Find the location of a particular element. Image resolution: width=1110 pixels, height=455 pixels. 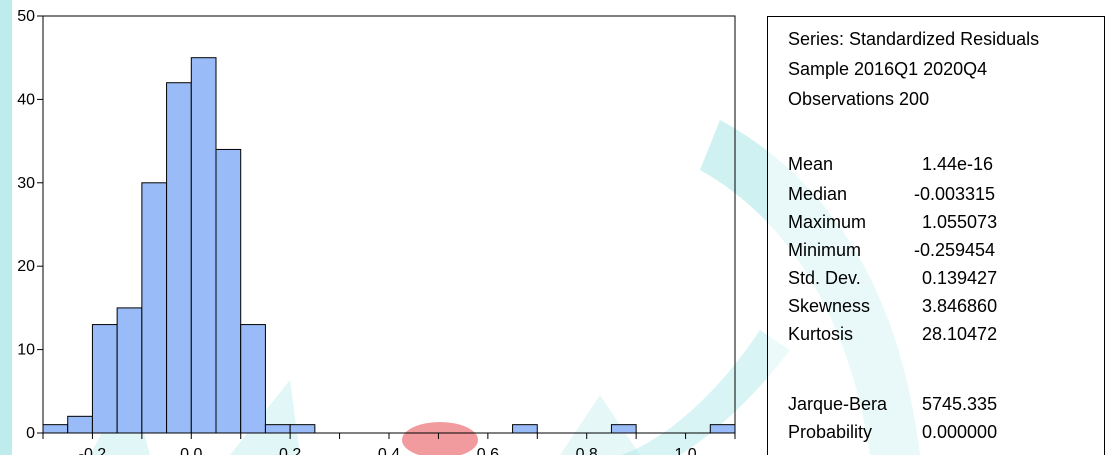

stat-row-skewness: Skewness 3.846860 is located at coordinates (938, 306).